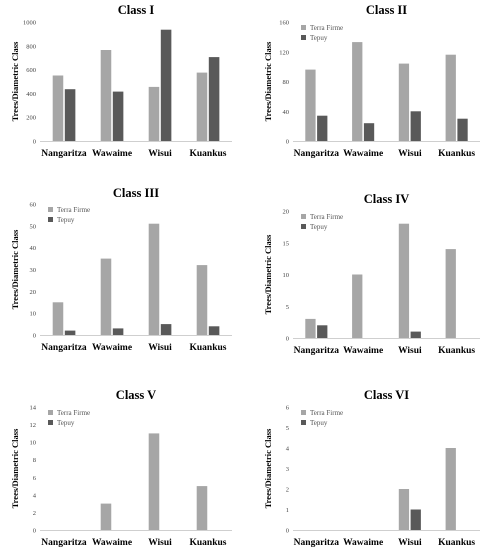 This screenshot has width=489, height=550. Describe the element at coordinates (286, 82) in the screenshot. I see `y-tick-label: 80` at that location.